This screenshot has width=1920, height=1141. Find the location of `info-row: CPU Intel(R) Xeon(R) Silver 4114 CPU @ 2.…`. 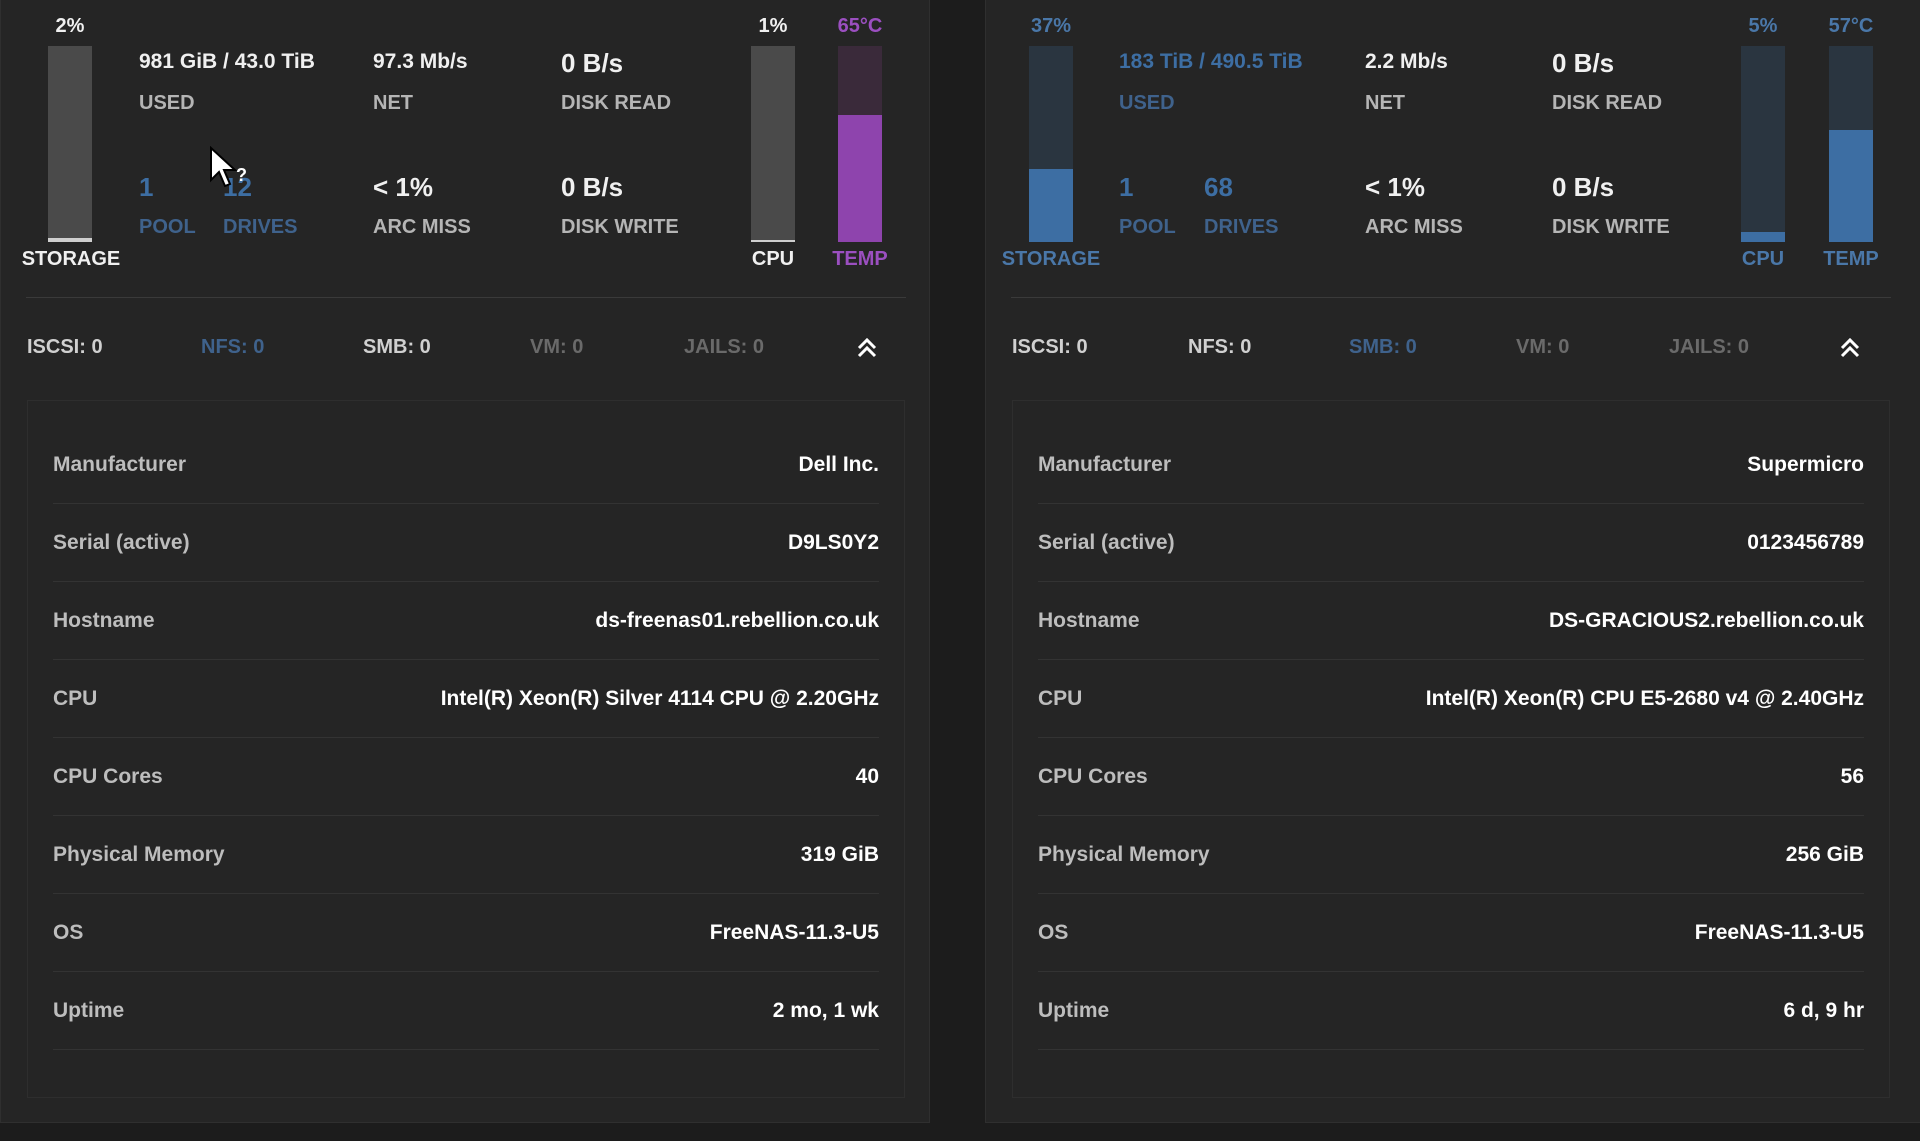

info-row: CPU Intel(R) Xeon(R) Silver 4114 CPU @ 2.… is located at coordinates (466, 699).